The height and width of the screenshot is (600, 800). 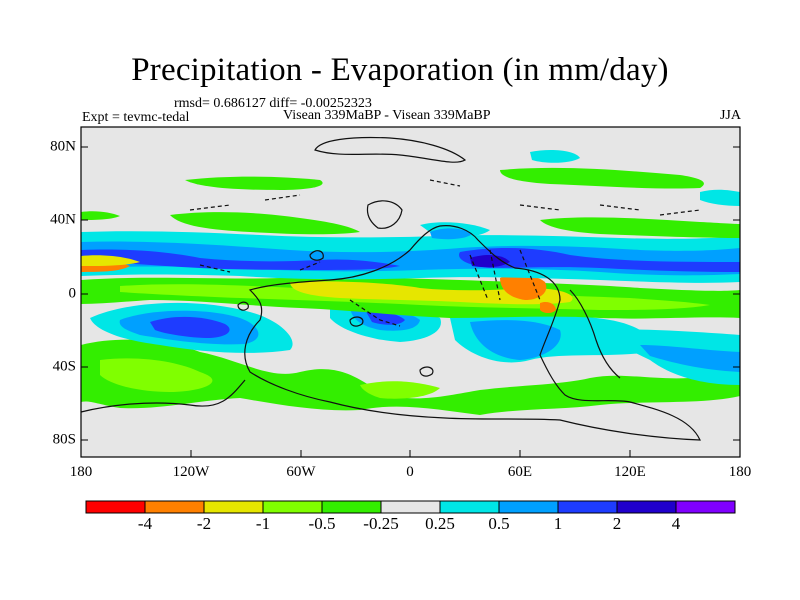 I want to click on colorbar-label: -2, so click(x=204, y=523).